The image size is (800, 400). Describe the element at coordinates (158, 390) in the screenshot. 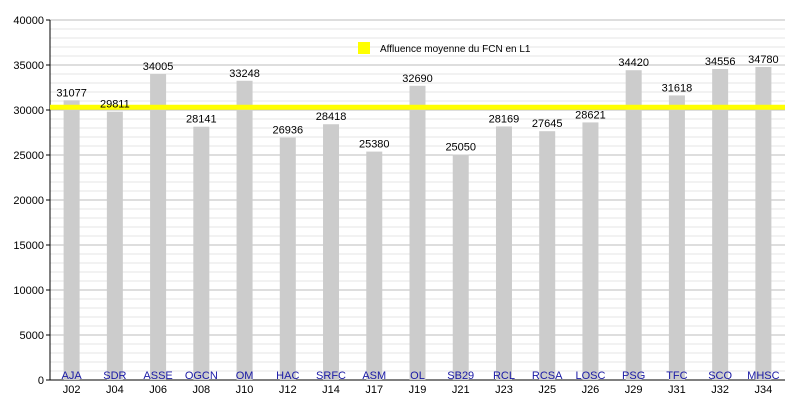

I see `round-label: J06` at that location.